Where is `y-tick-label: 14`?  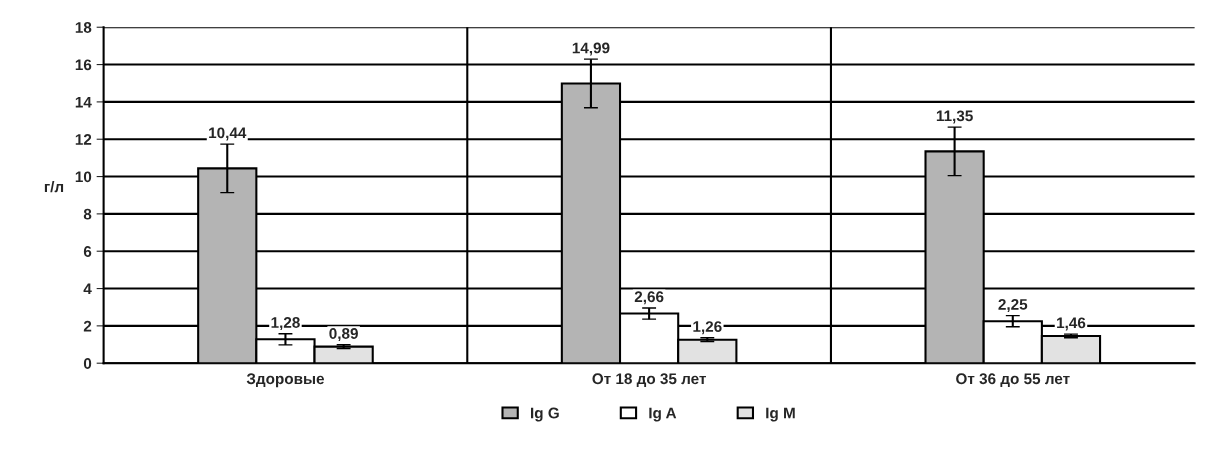
y-tick-label: 14 is located at coordinates (83, 102).